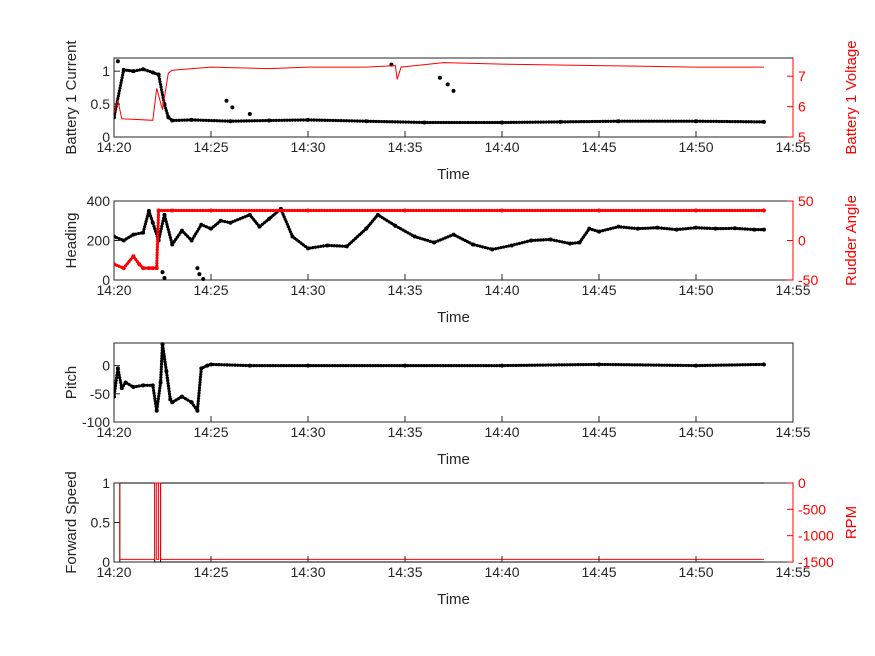  What do you see at coordinates (816, 536) in the screenshot?
I see `y-tick-label-right: -1000` at bounding box center [816, 536].